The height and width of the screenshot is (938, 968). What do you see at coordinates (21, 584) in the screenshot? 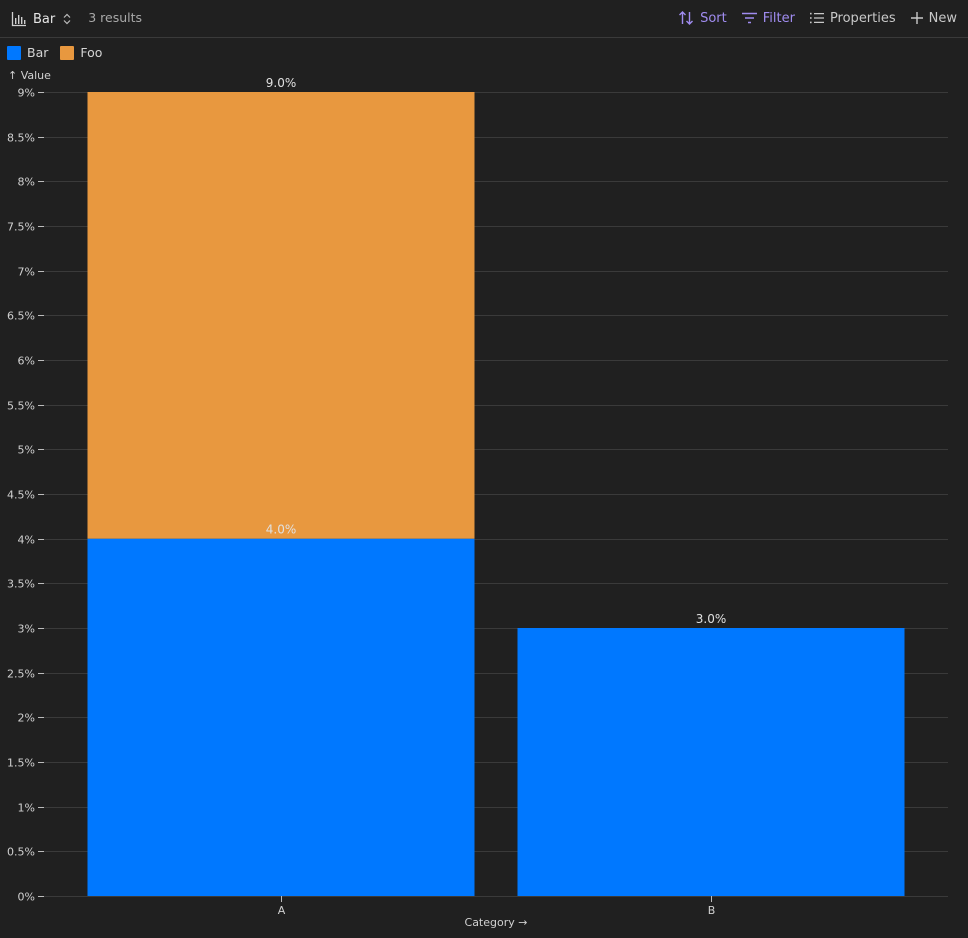
I see `y-tick-label: 3.5%` at bounding box center [21, 584].